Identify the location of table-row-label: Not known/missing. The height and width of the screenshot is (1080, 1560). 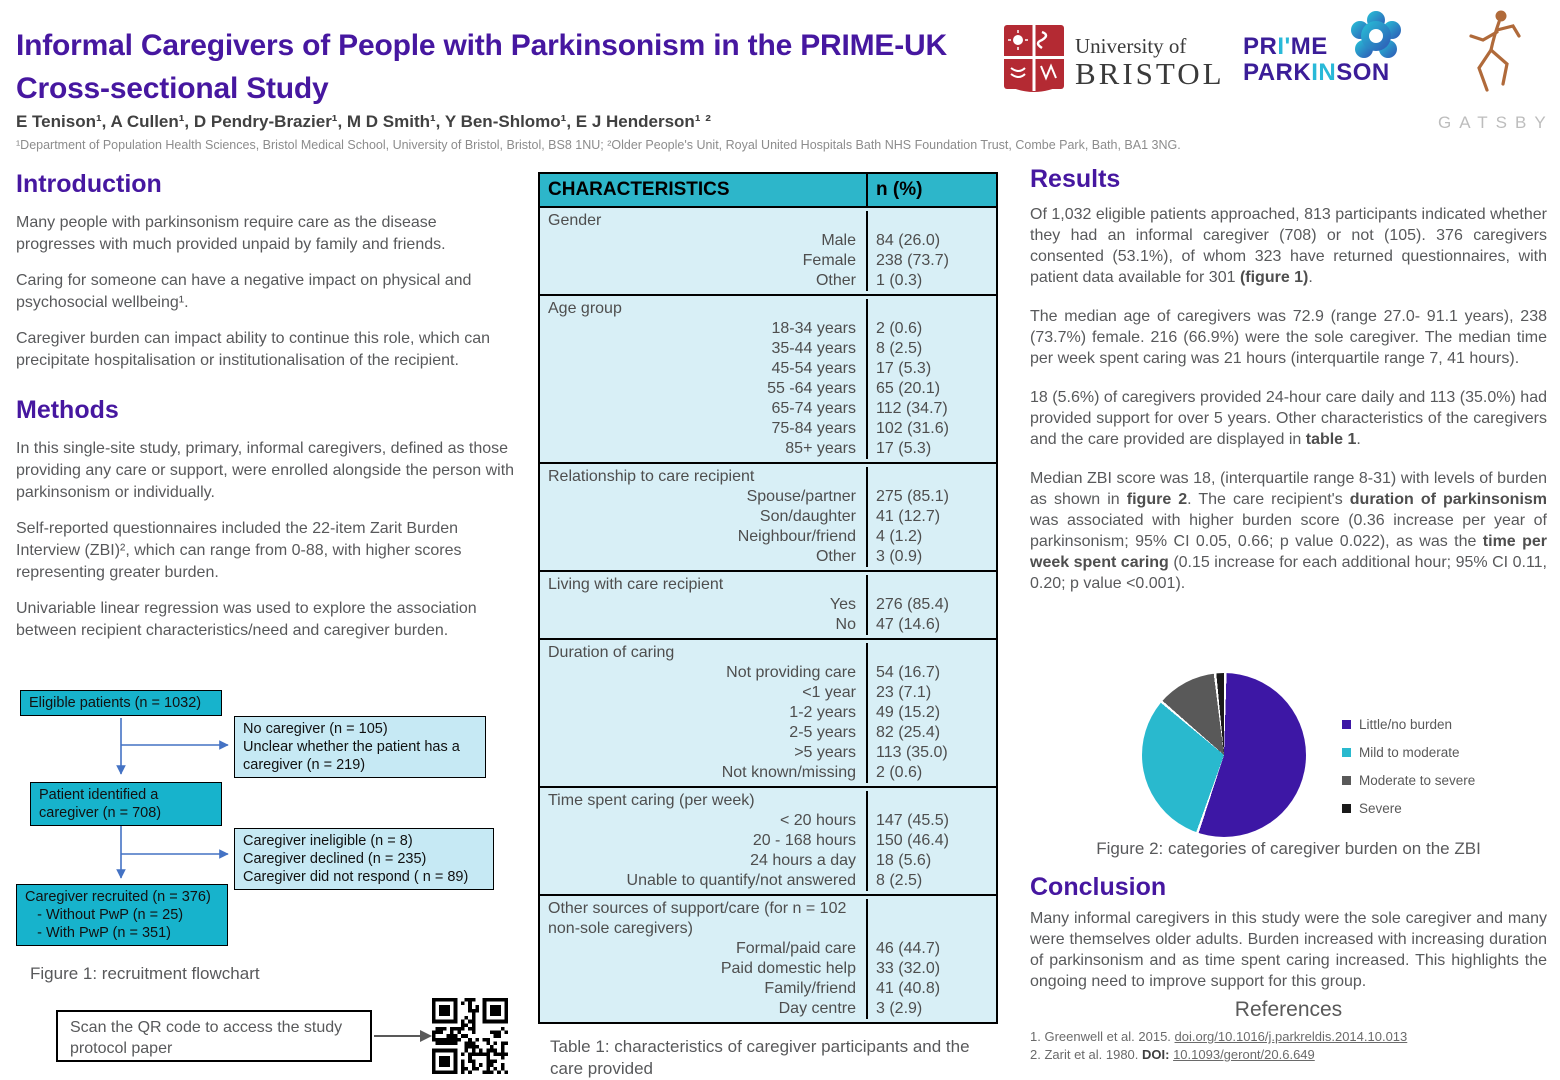
(788, 772).